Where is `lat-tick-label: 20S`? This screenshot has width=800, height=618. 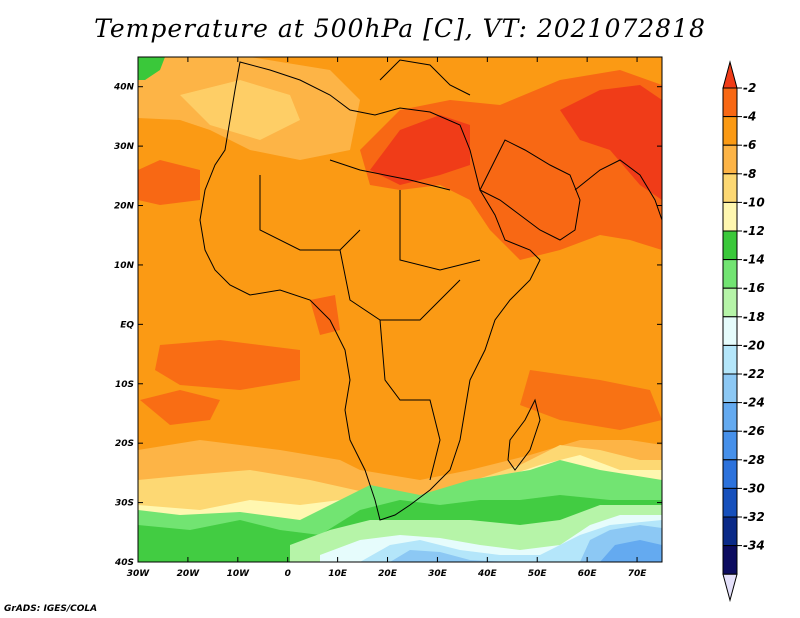 lat-tick-label: 20S is located at coordinates (124, 444).